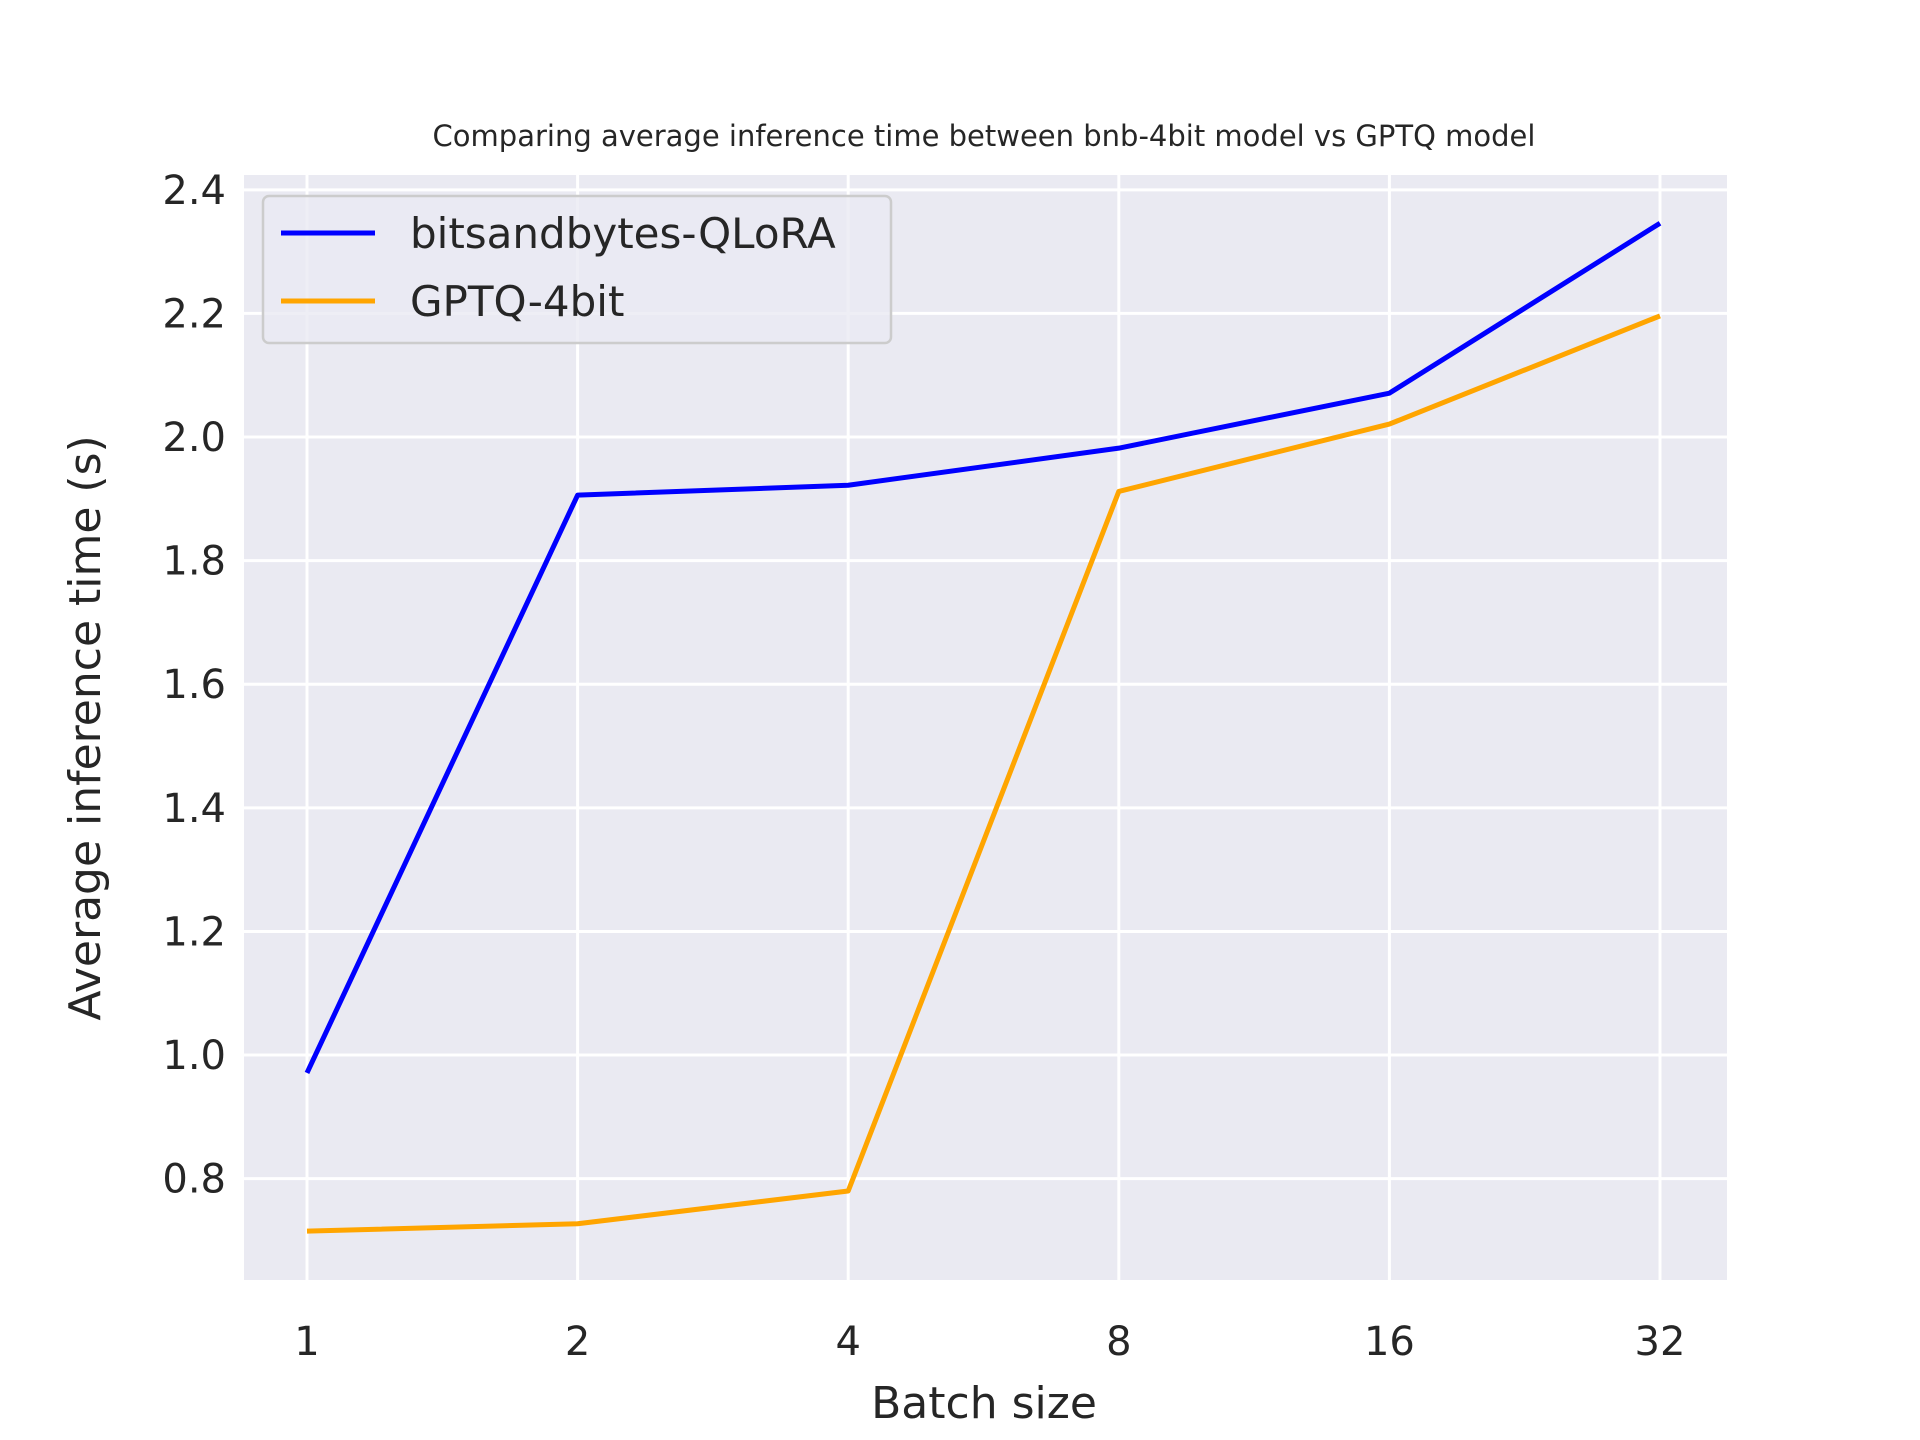 This screenshot has width=1920, height=1440. What do you see at coordinates (194, 191) in the screenshot?
I see `y-tick-label: 2.4` at bounding box center [194, 191].